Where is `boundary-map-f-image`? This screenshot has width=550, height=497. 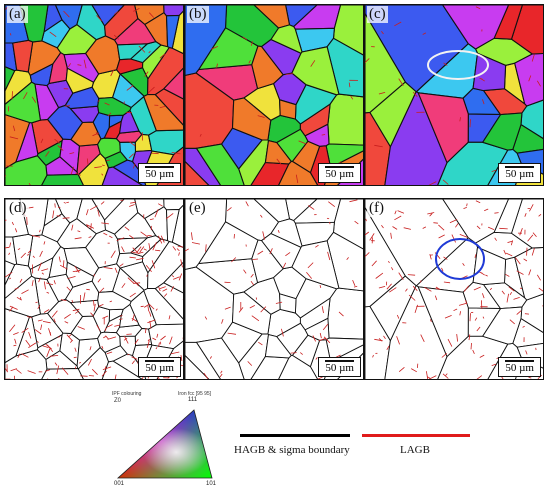
boundary-map-f-image is located at coordinates (454, 289).